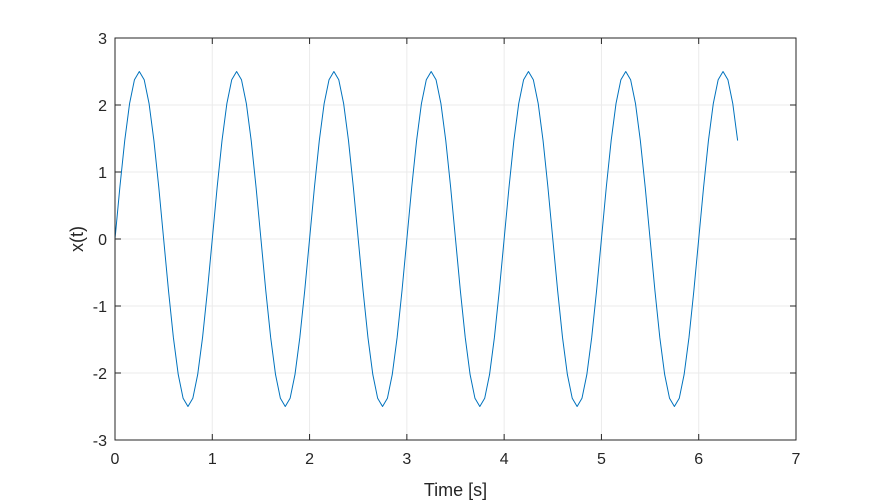 This screenshot has width=880, height=501. I want to click on x-tick-label: 3, so click(406, 459).